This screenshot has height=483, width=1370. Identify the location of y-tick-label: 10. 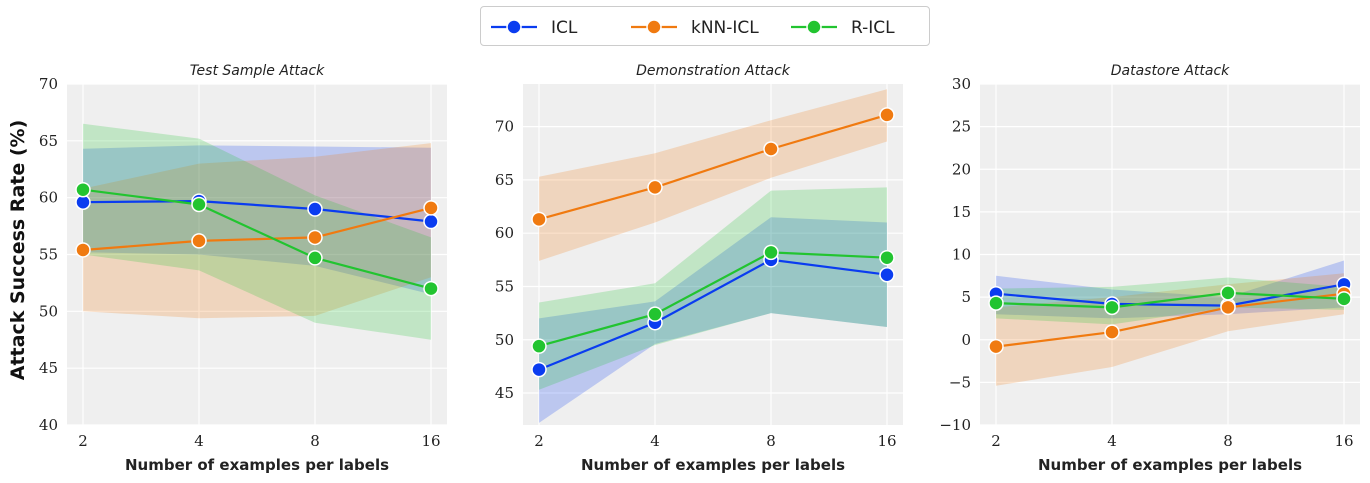
(961, 255).